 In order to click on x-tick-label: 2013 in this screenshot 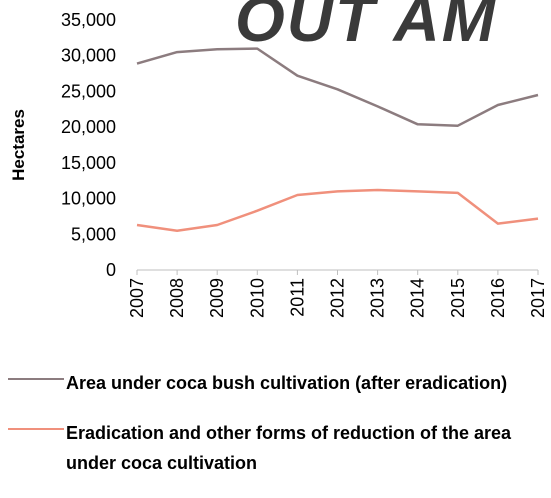, I will do `click(378, 298)`.